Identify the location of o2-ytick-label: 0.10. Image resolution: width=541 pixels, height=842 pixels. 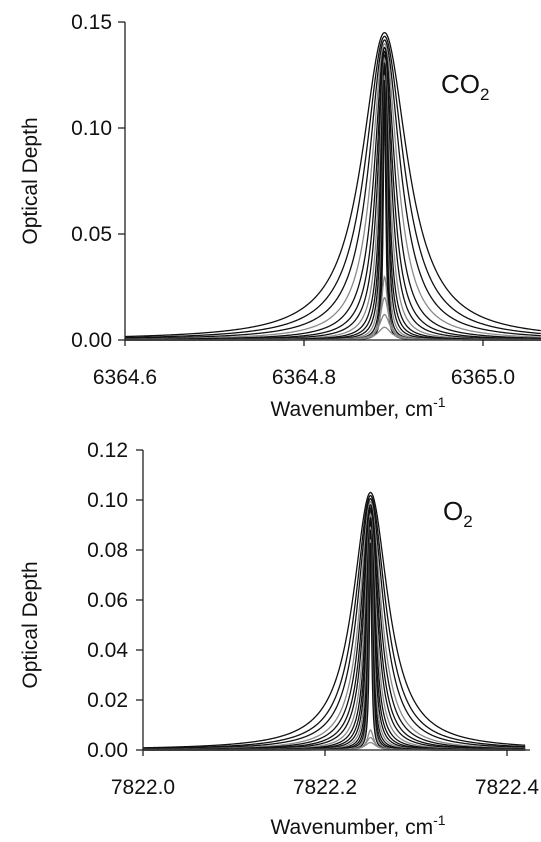
(107, 500).